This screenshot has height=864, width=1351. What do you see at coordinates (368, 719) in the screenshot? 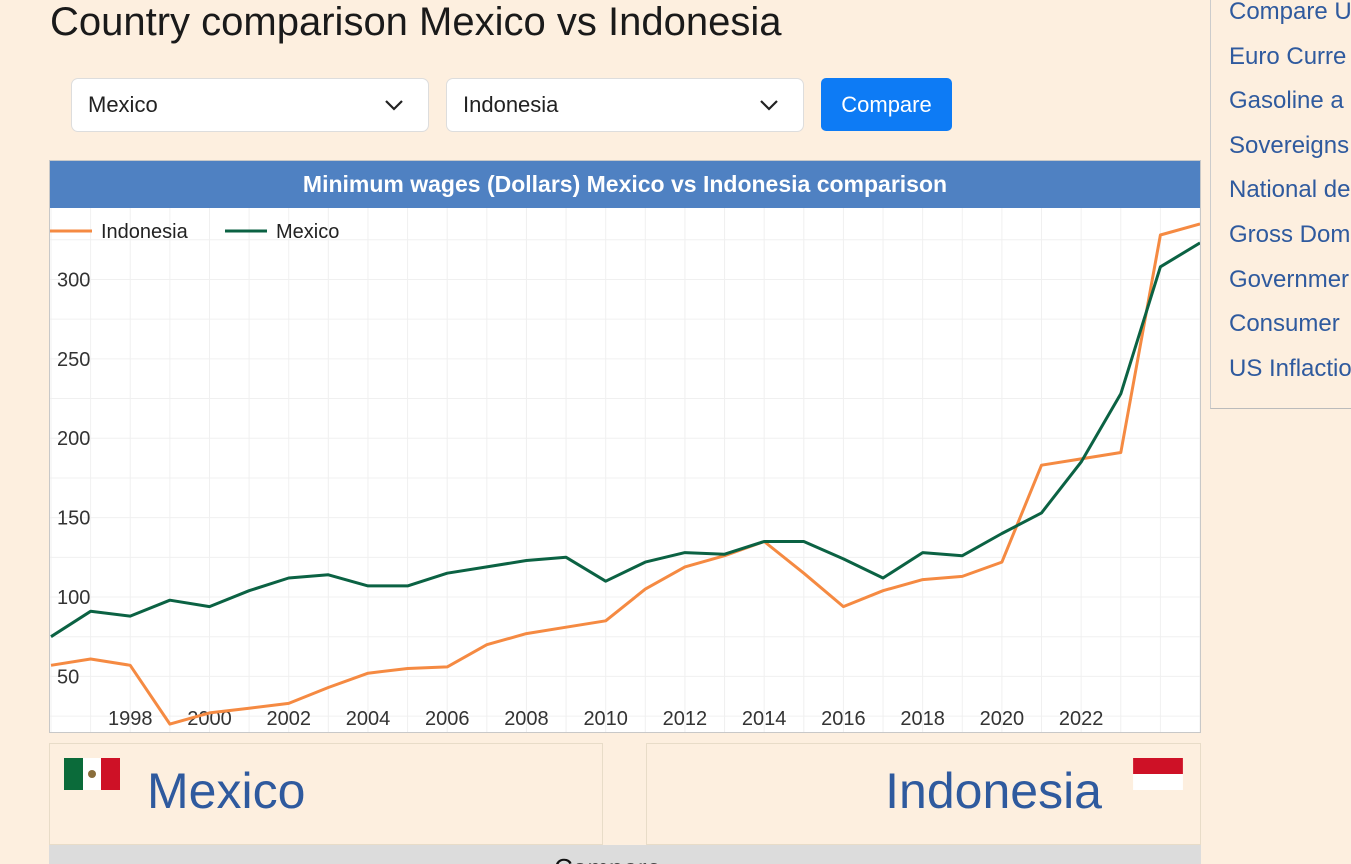
I see `x-tick-label: 2004` at bounding box center [368, 719].